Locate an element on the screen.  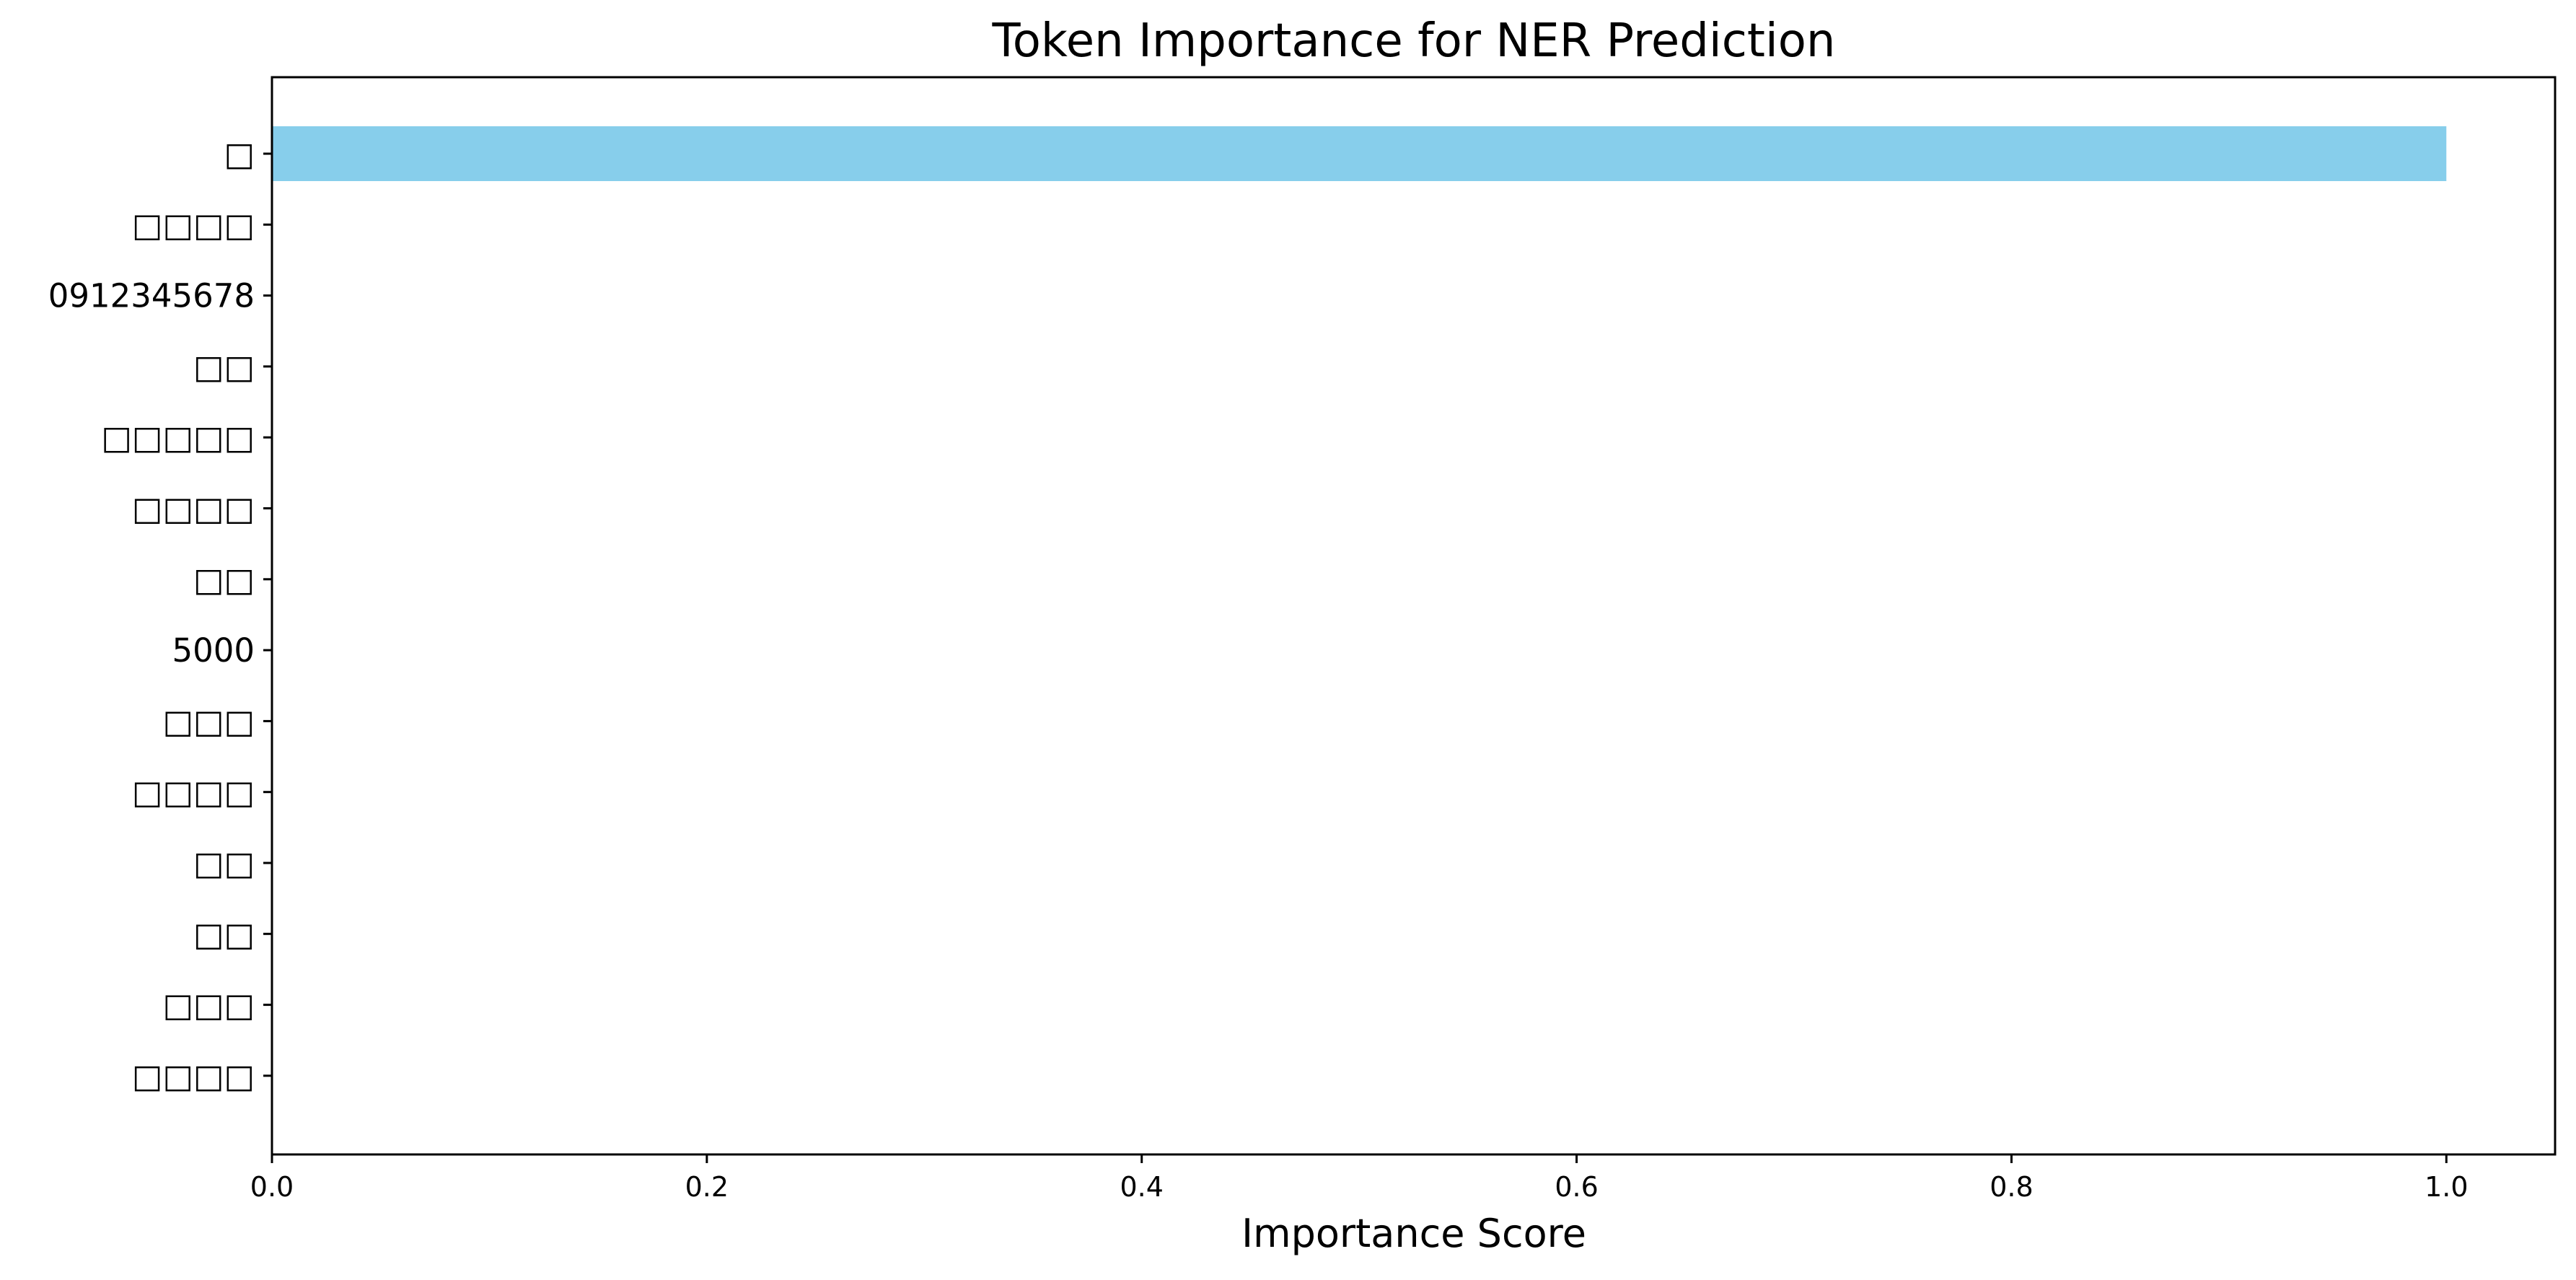
bars-group is located at coordinates (1359, 153).